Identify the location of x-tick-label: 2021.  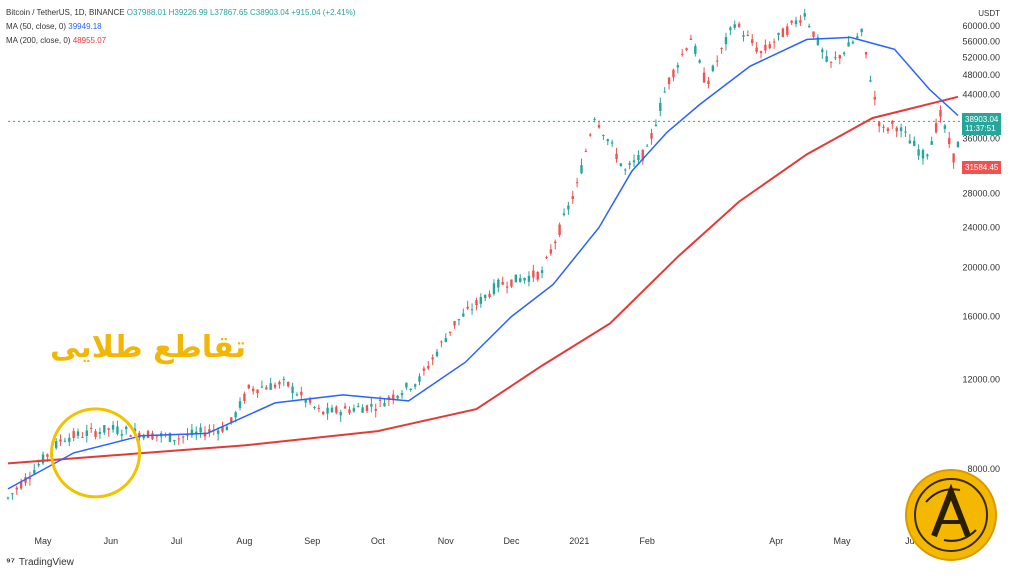
(579, 541).